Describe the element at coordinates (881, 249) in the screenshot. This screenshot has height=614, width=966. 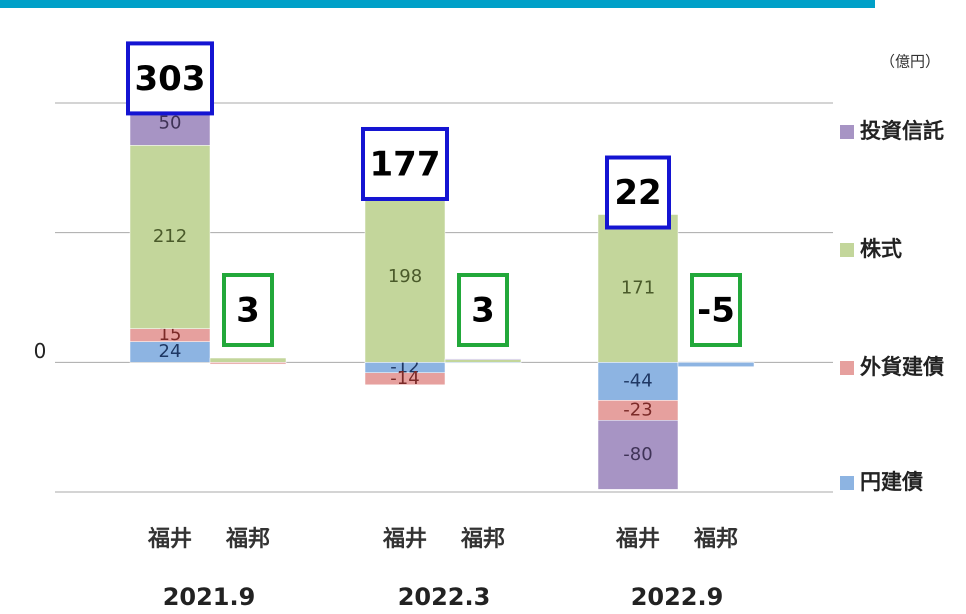
I see `legend-label: 株式` at that location.